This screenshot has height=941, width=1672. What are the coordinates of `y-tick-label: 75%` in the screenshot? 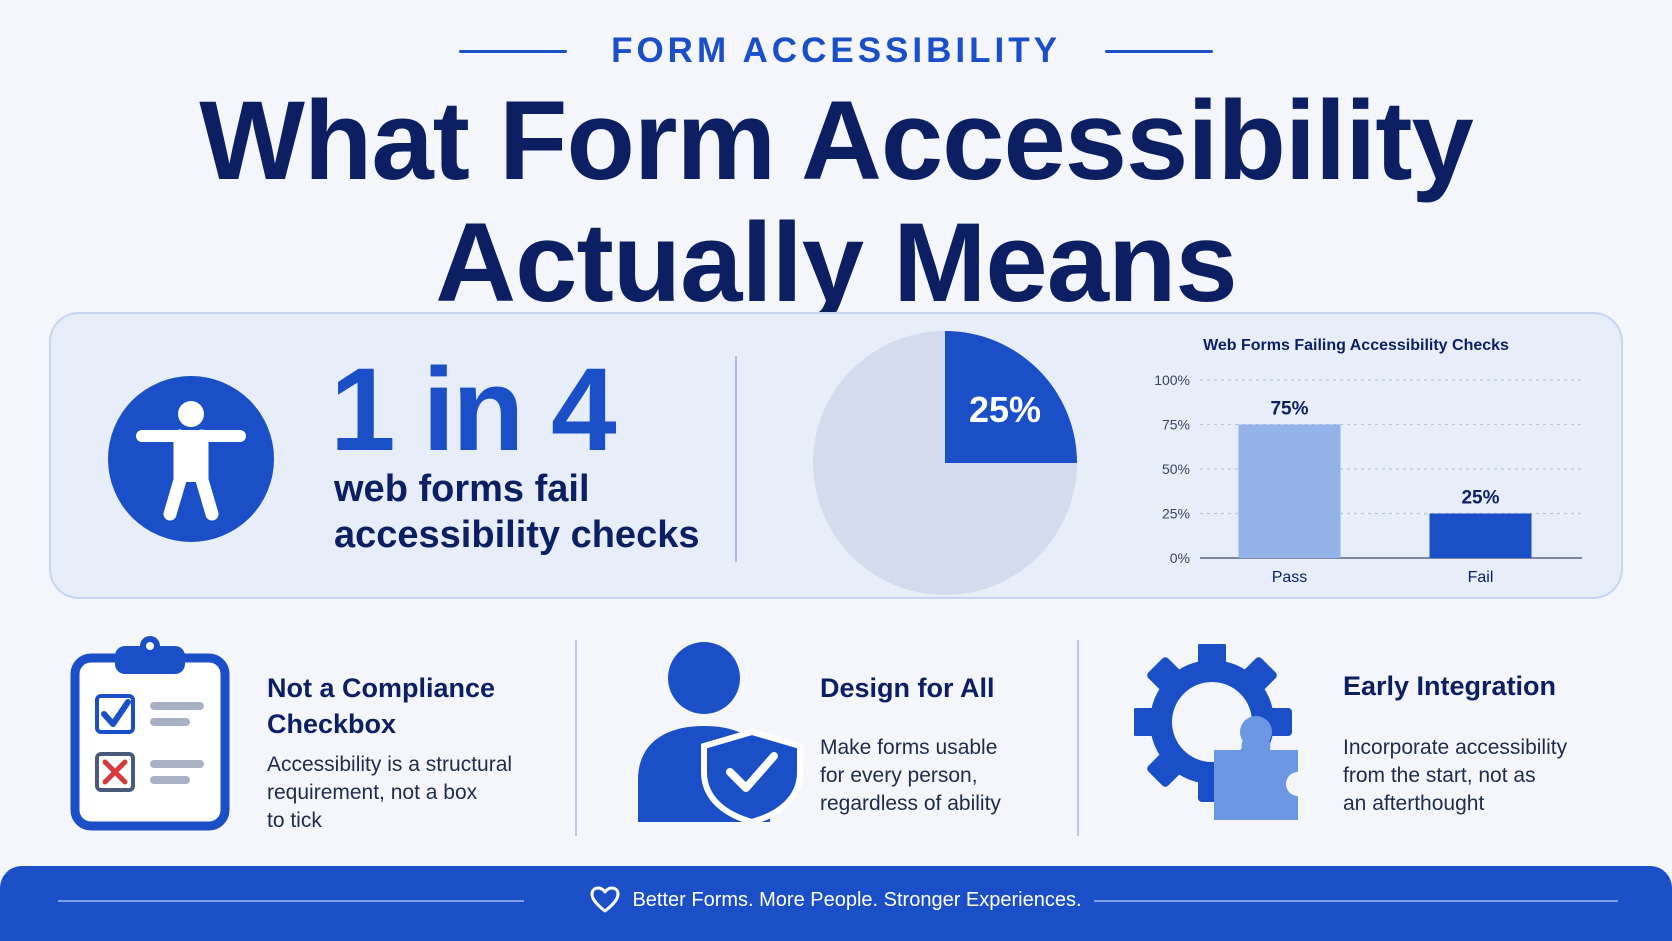 It's located at (1176, 425).